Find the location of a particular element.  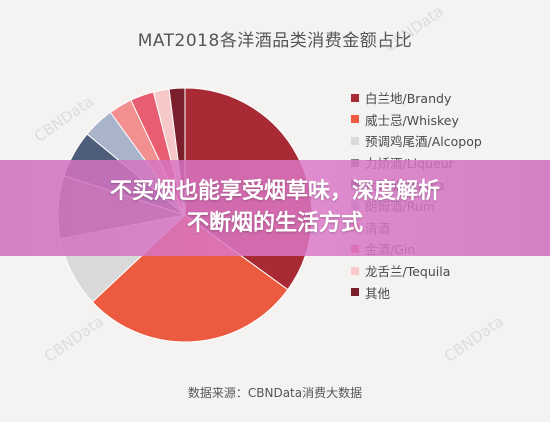

legend-label: 预调鸡尾酒/Alcopop is located at coordinates (423, 142).